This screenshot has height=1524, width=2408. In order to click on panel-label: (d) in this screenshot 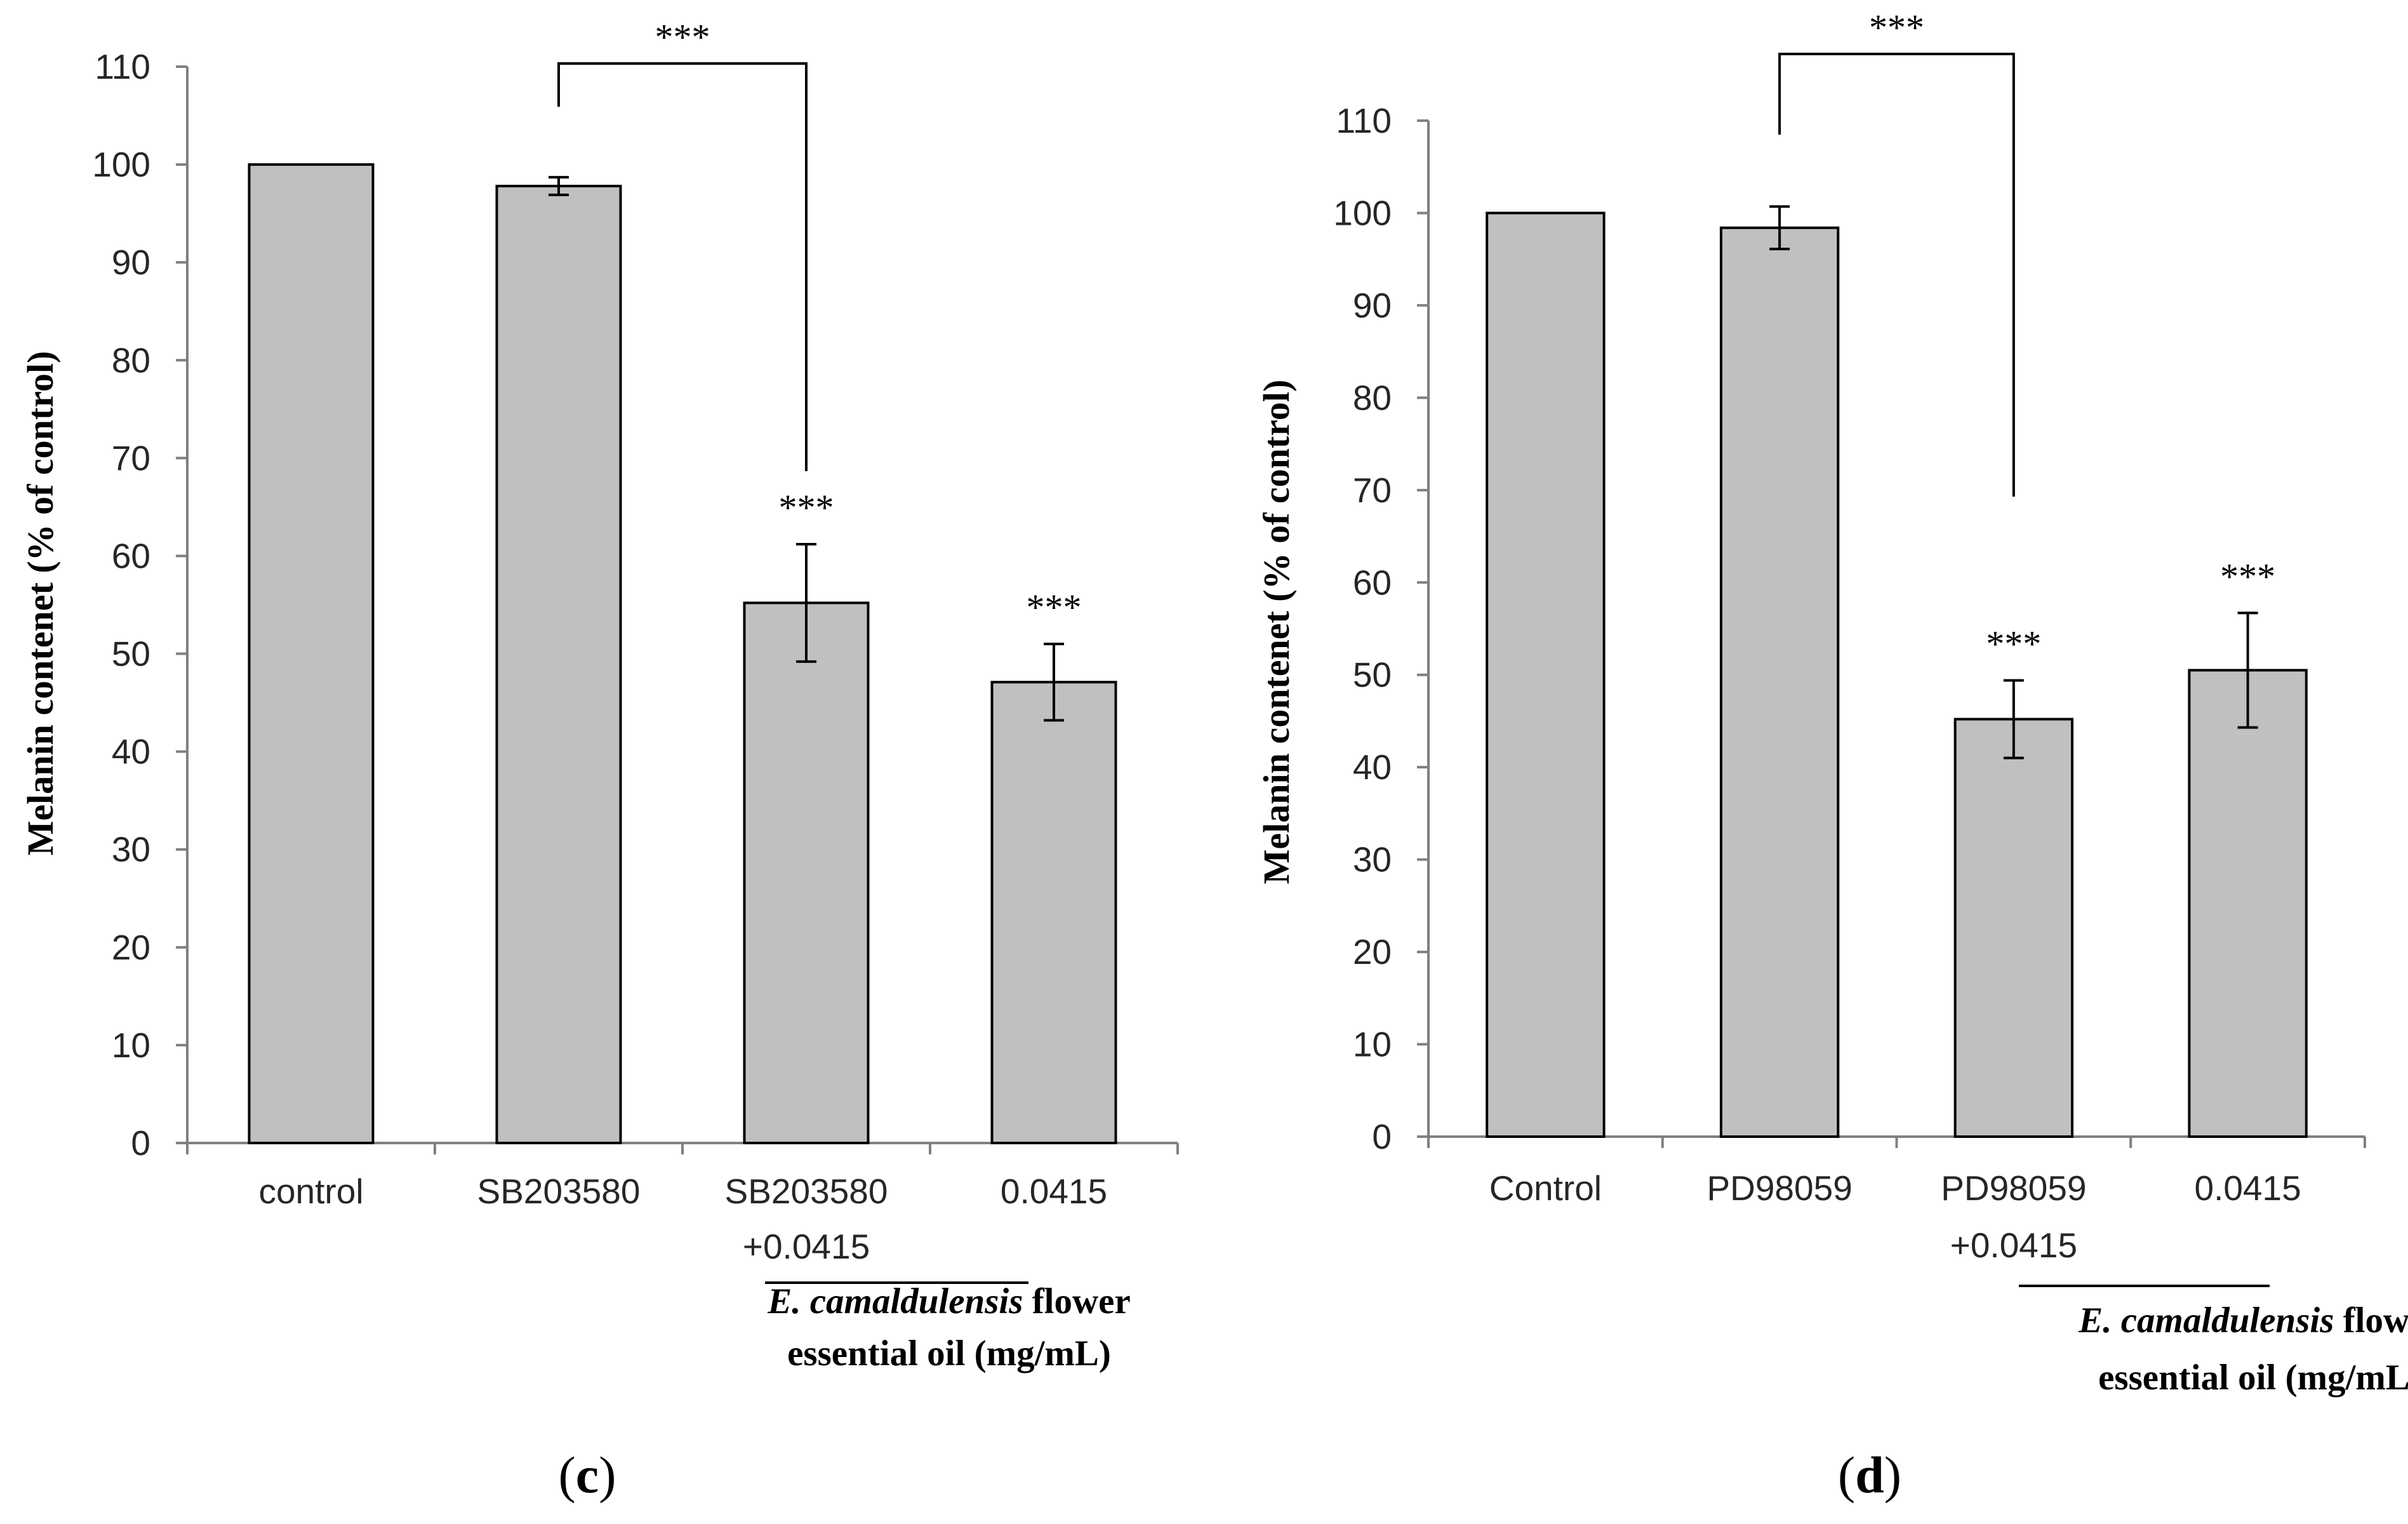, I will do `click(1869, 1475)`.